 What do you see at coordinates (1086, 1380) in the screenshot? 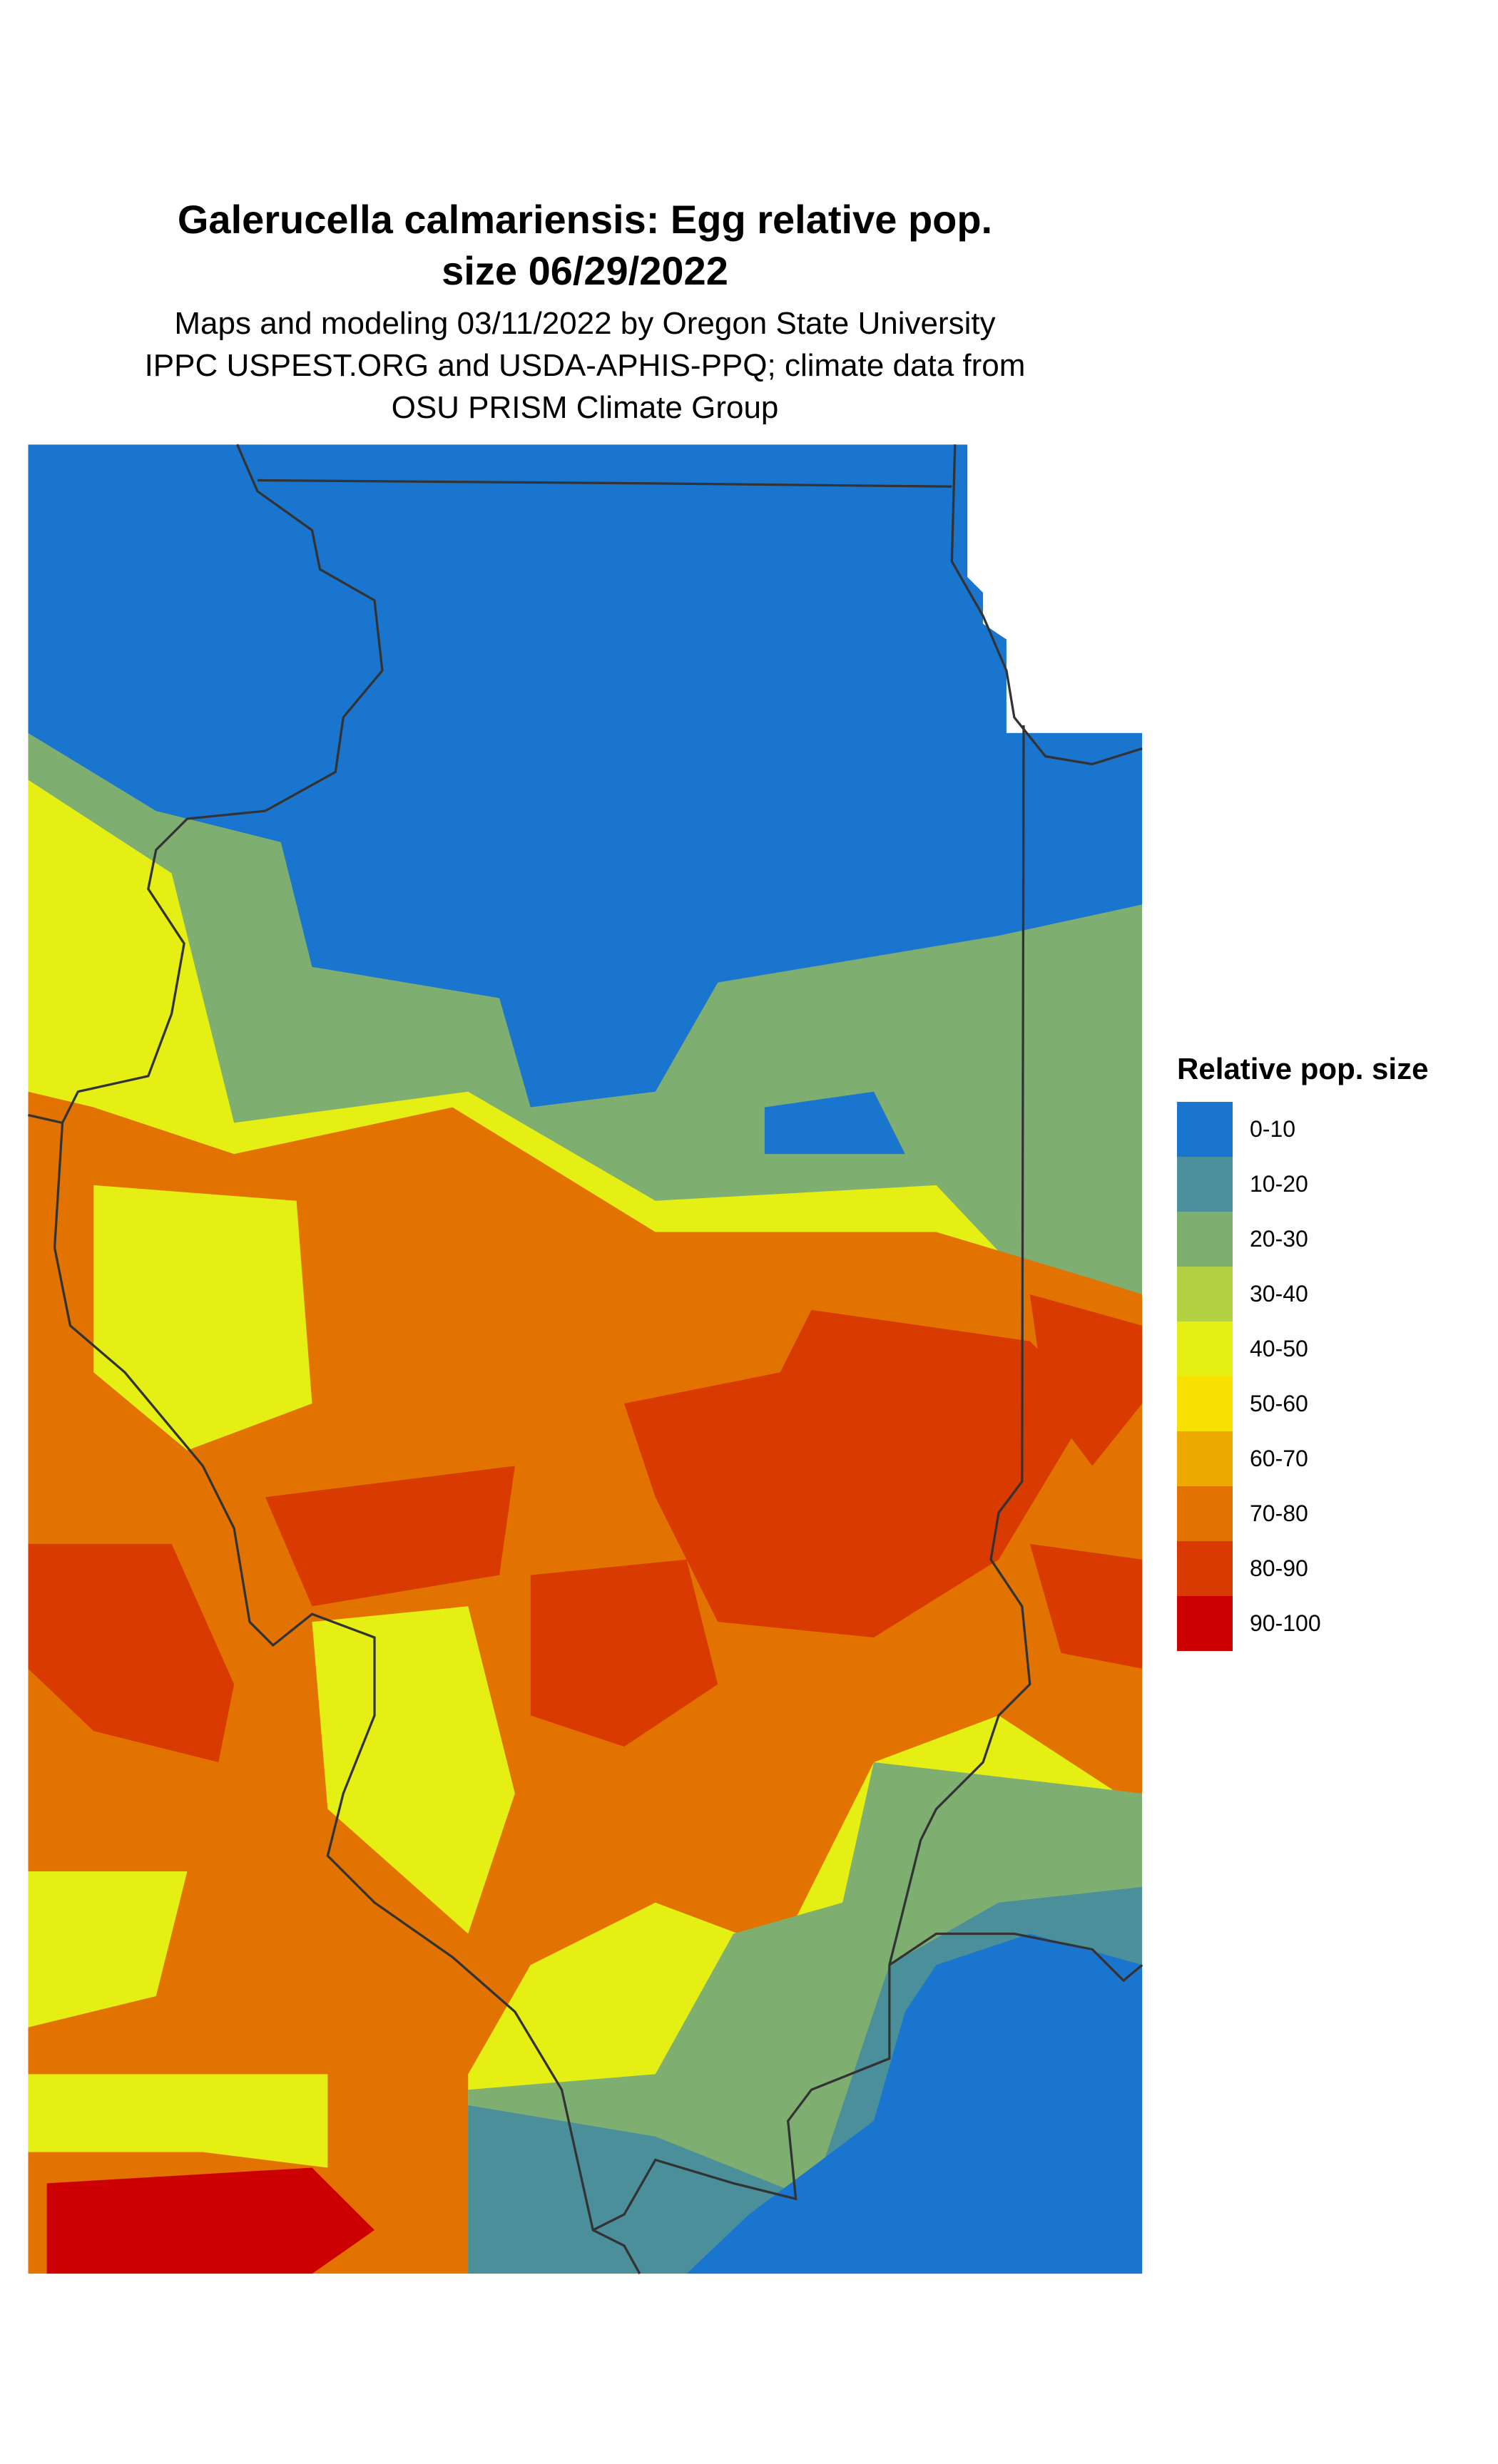
I see `zone-red-east` at bounding box center [1086, 1380].